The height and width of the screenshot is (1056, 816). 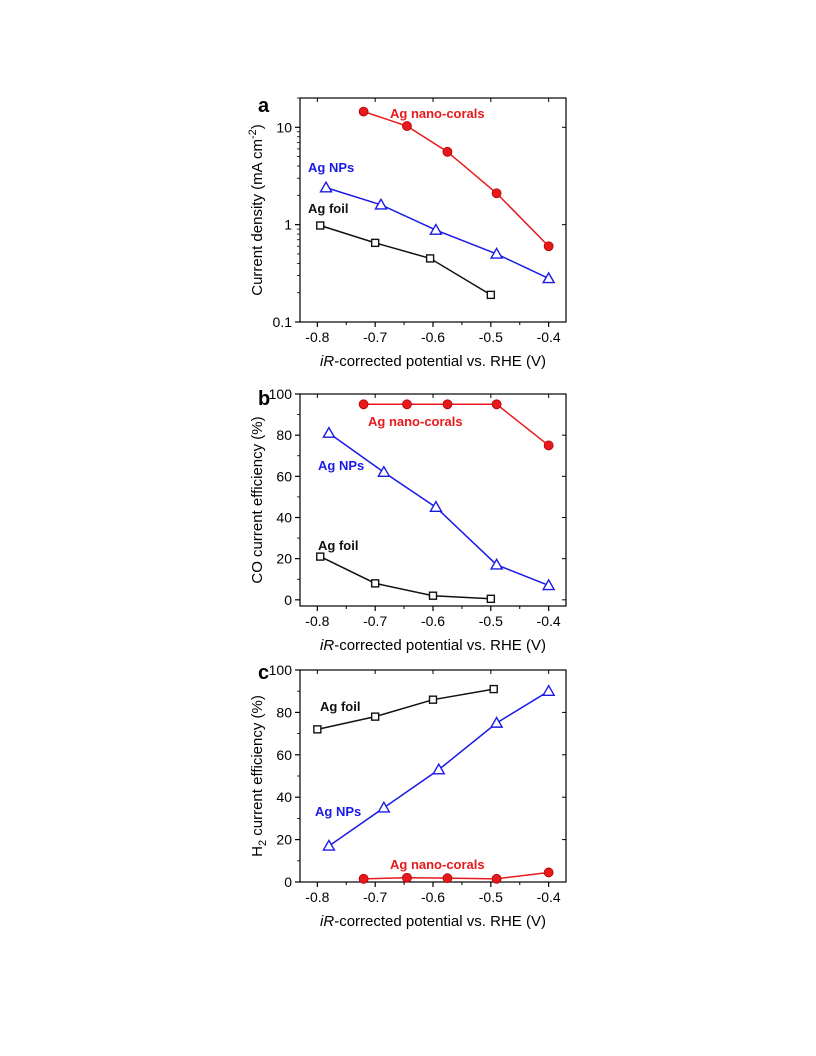 What do you see at coordinates (284, 127) in the screenshot?
I see `y-tick-label: 10` at bounding box center [284, 127].